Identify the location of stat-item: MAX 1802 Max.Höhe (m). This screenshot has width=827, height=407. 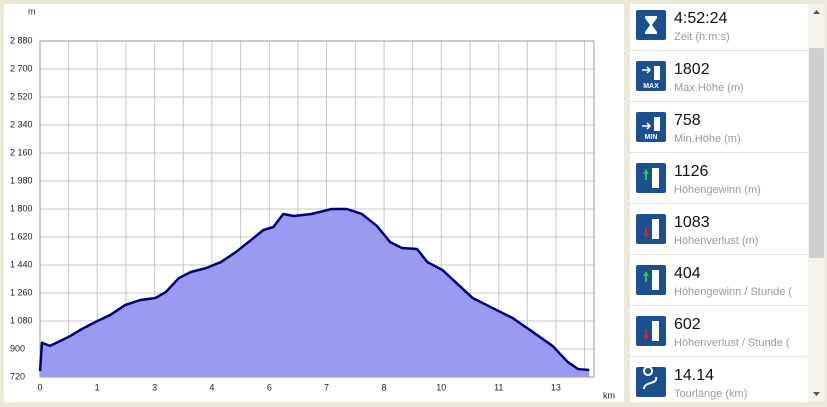
(719, 78).